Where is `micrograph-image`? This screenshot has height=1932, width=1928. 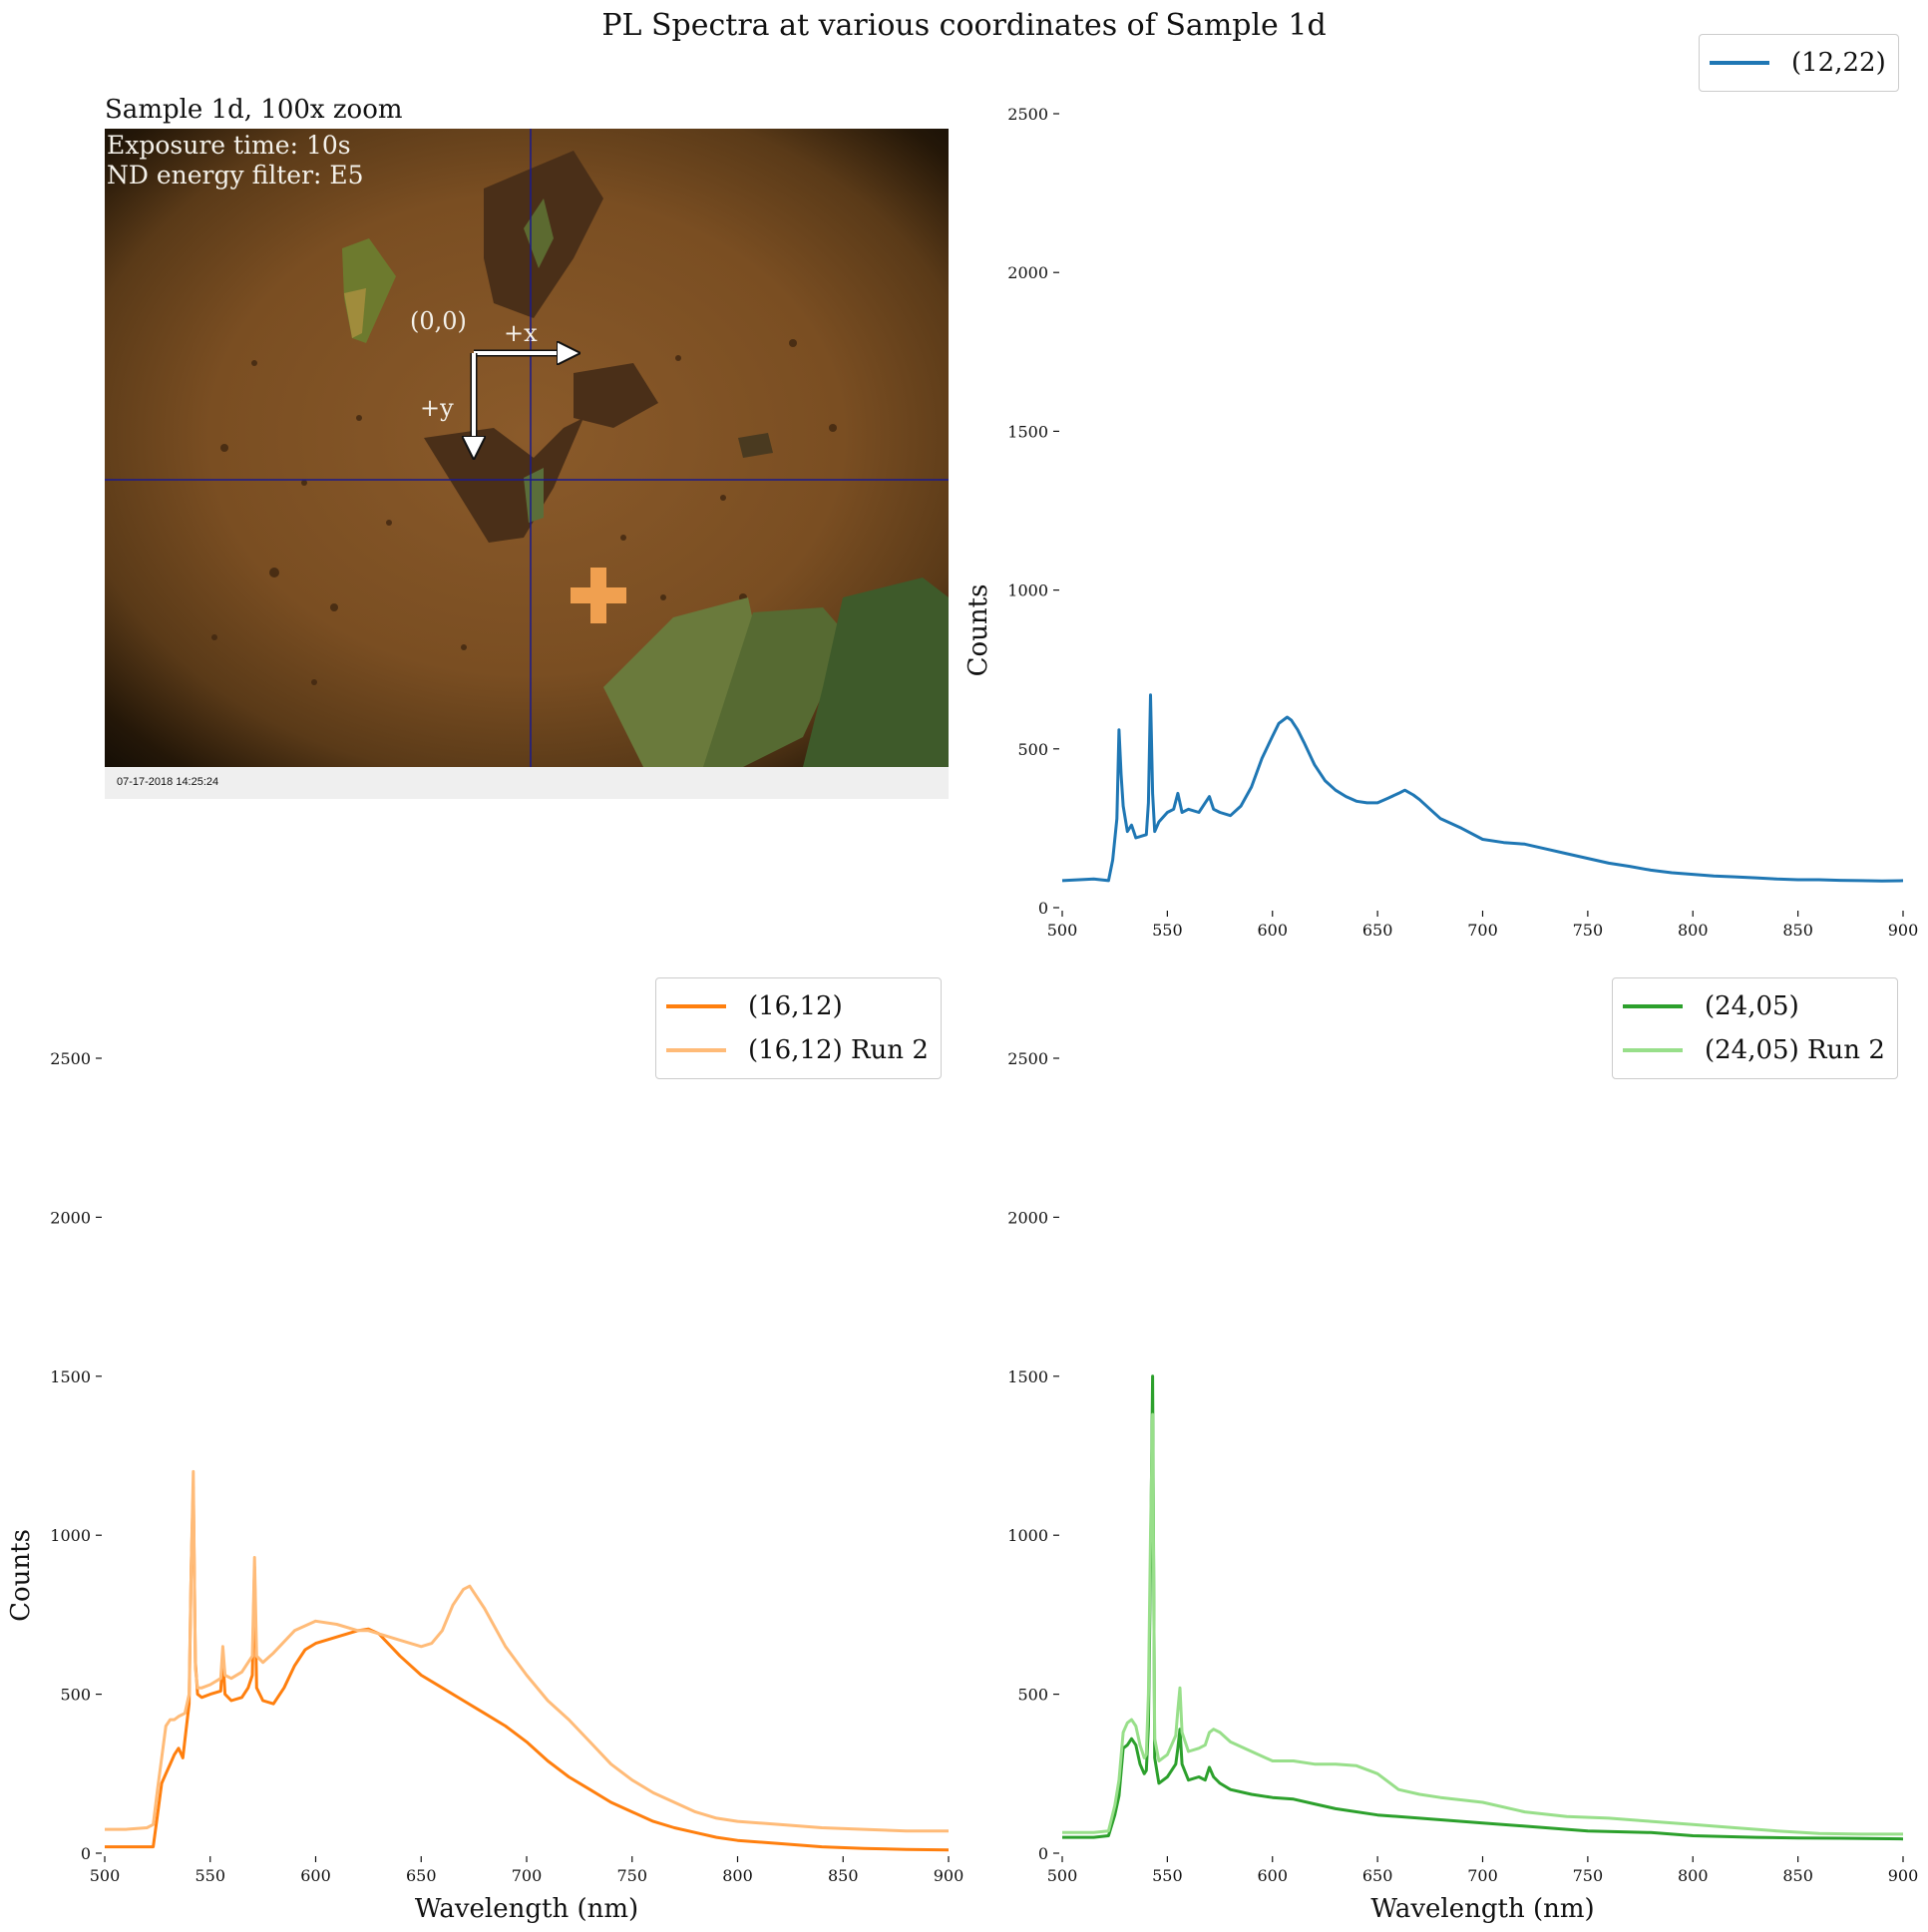
micrograph-image is located at coordinates (527, 448).